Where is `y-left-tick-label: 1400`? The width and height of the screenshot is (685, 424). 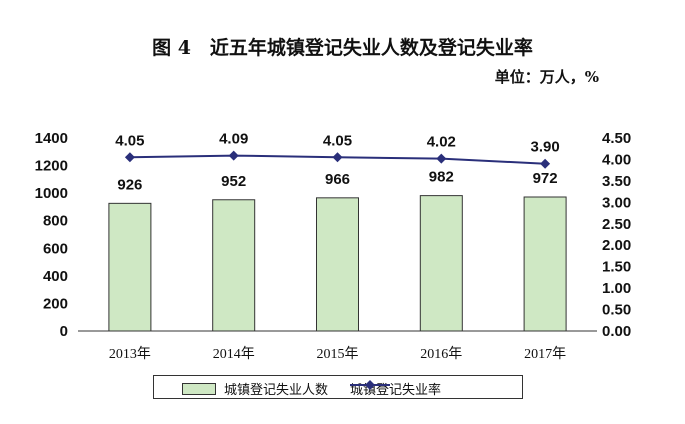
y-left-tick-label: 1400 is located at coordinates (51, 138).